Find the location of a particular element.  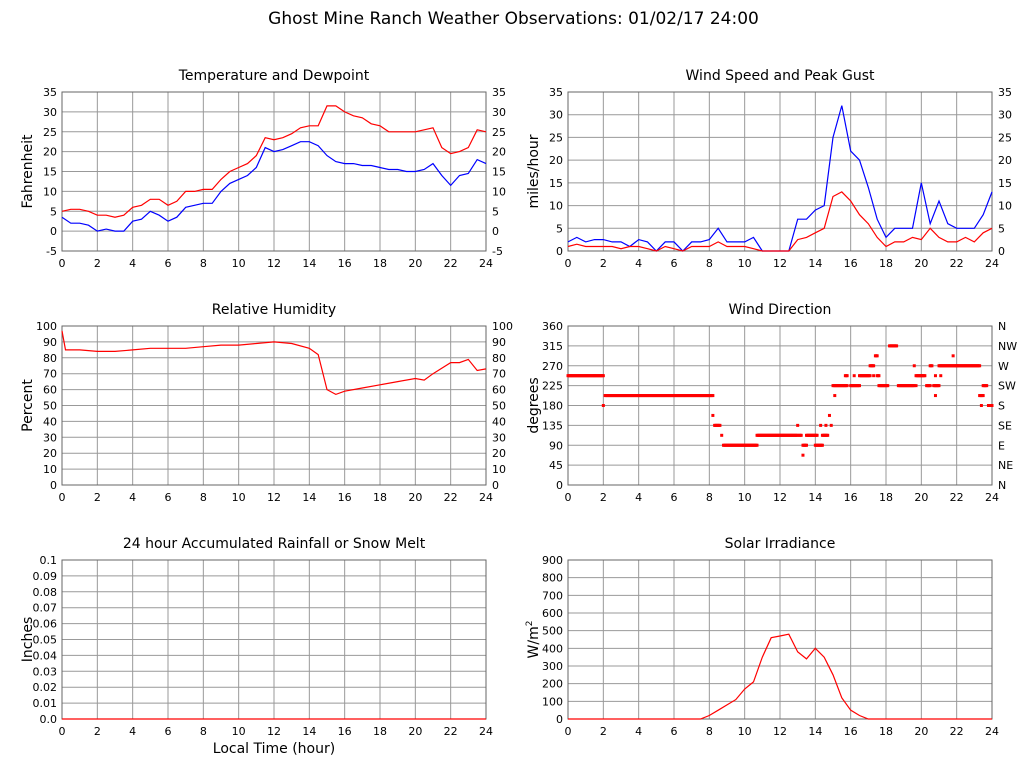

y-axis-label-superscript: 2 is located at coordinates (530, 624).